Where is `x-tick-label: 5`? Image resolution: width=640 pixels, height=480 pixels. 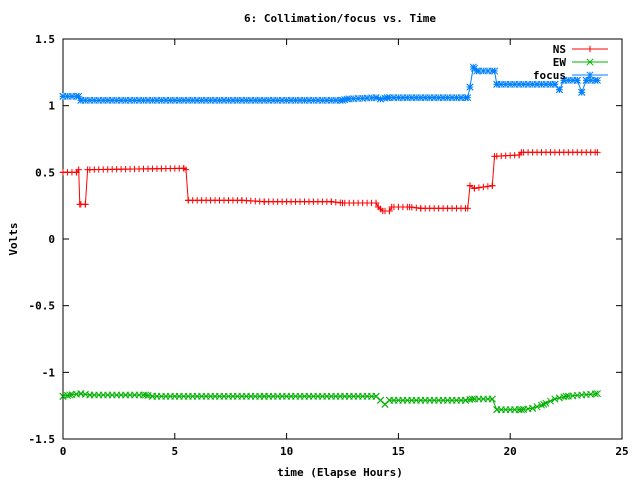
x-tick-label: 5 is located at coordinates (174, 451).